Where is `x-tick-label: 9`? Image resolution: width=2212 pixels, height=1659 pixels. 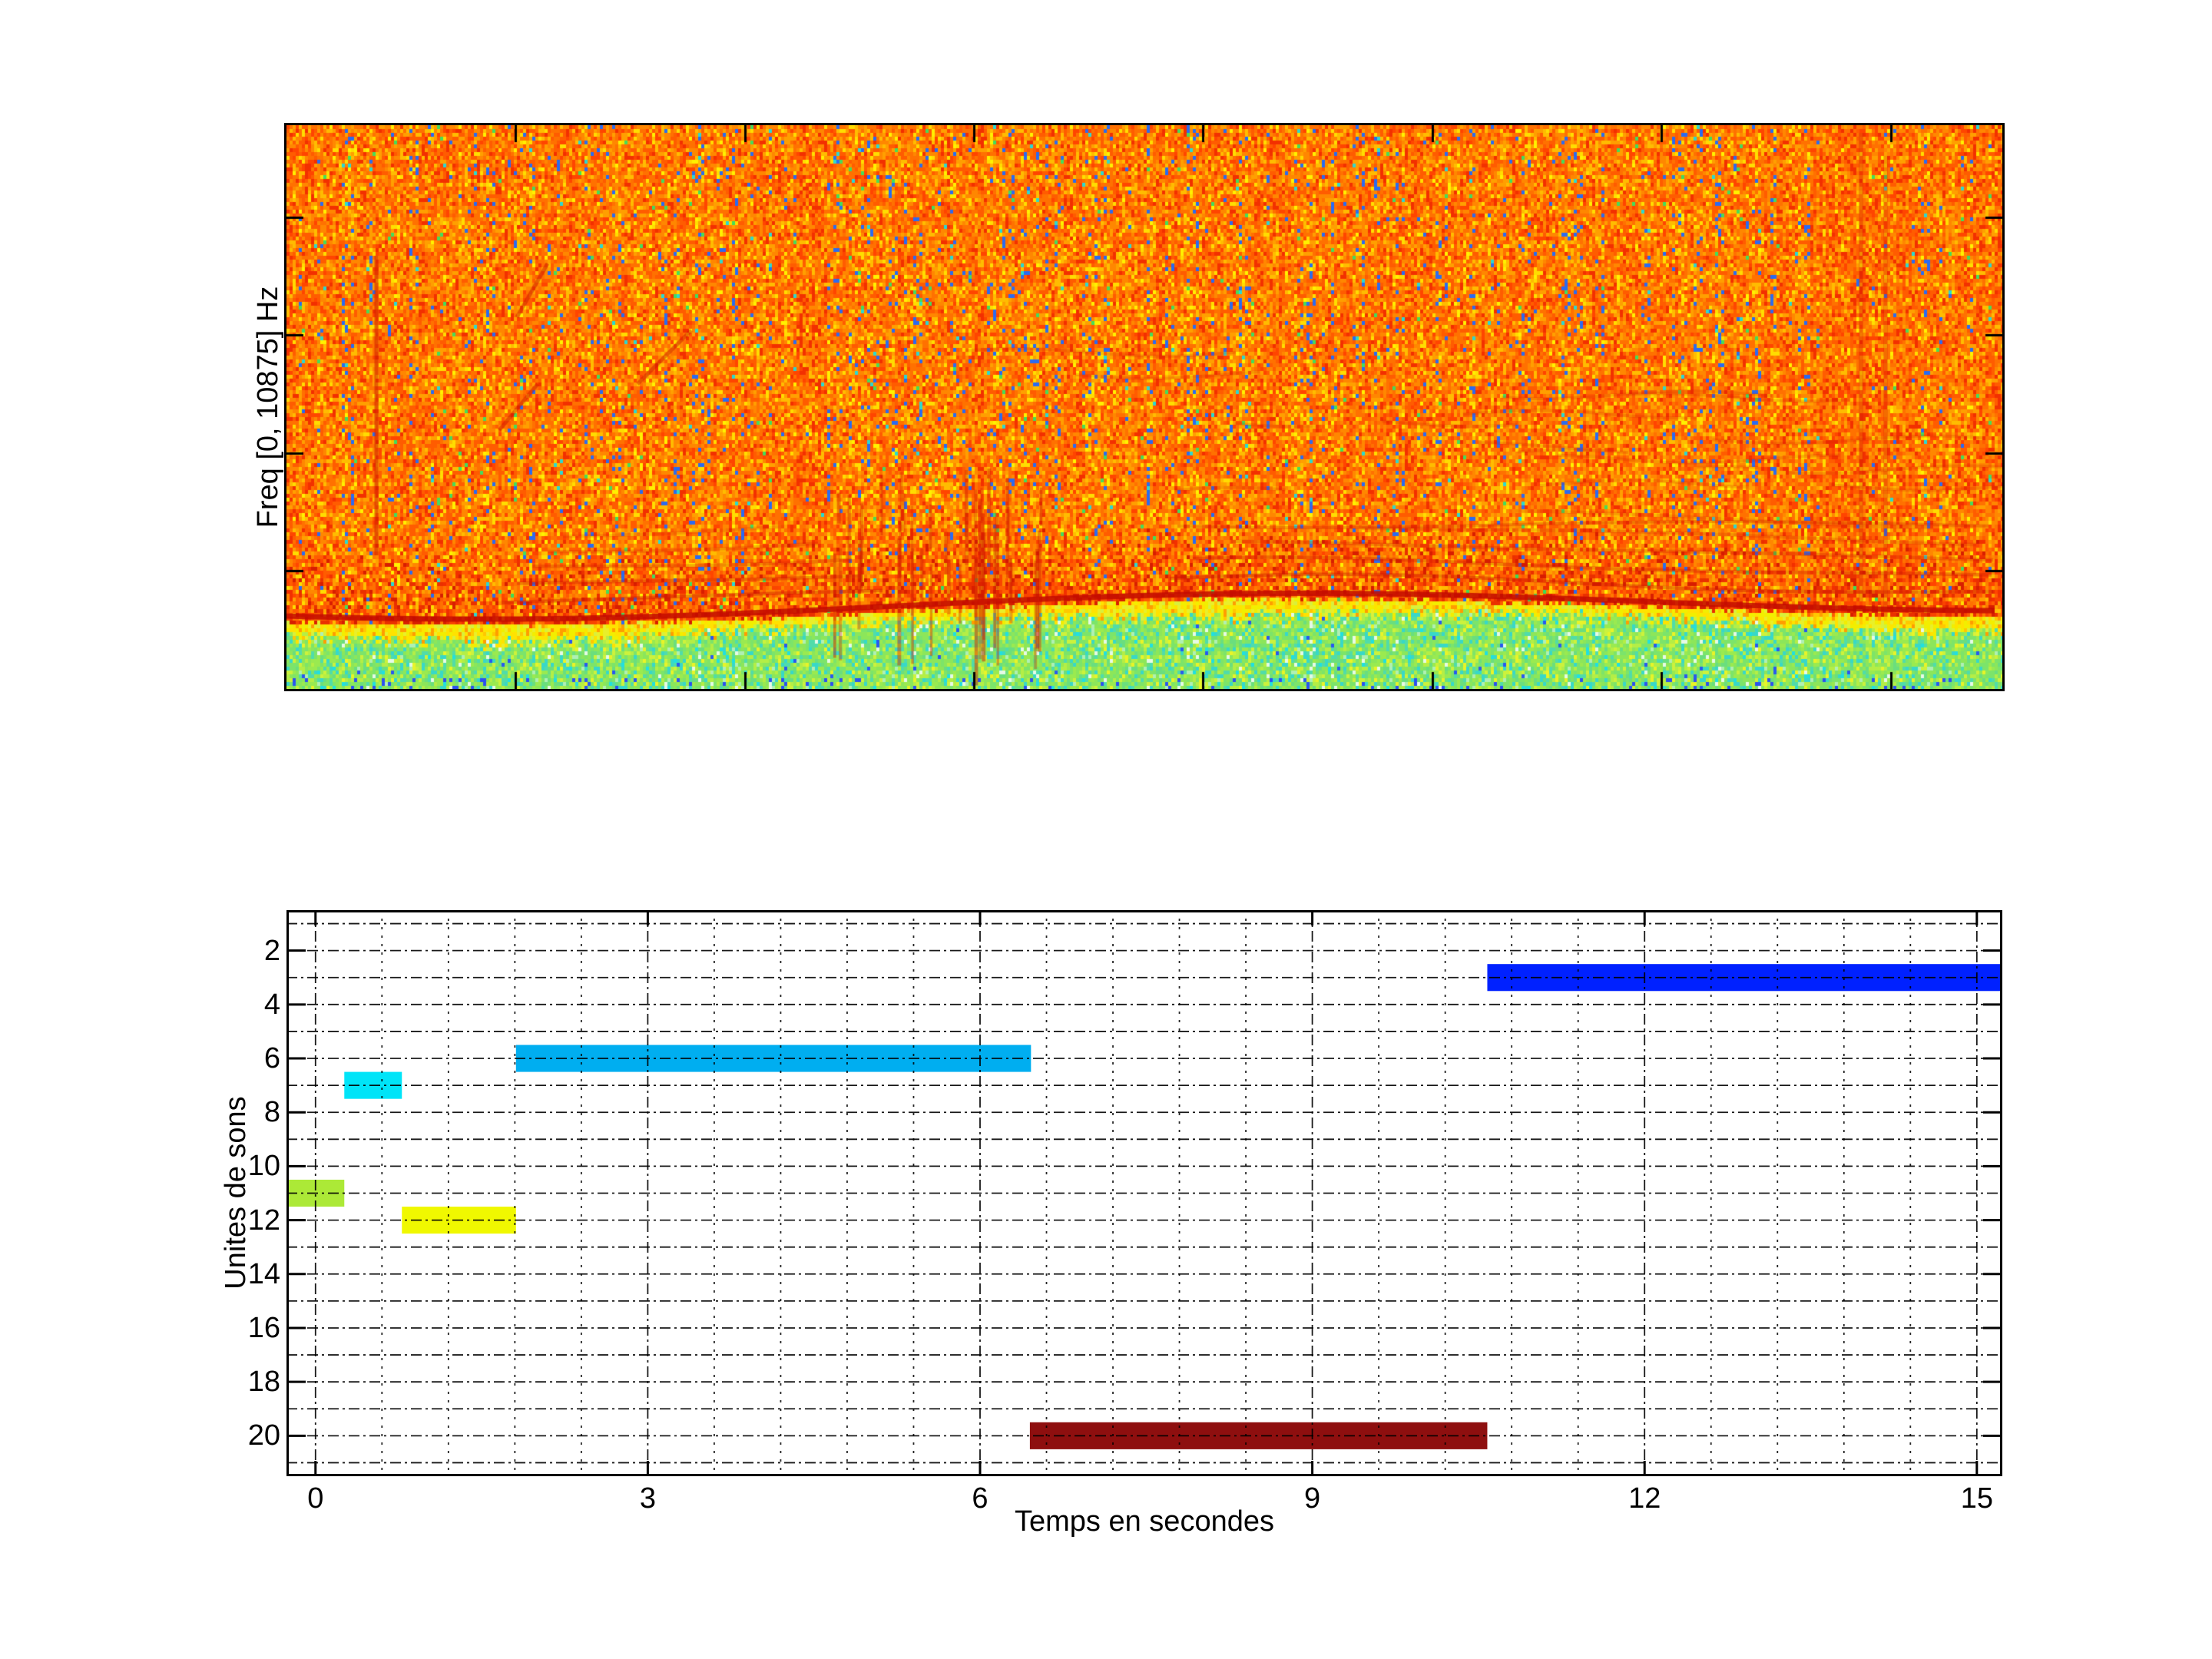
x-tick-label: 9 is located at coordinates (1312, 1498).